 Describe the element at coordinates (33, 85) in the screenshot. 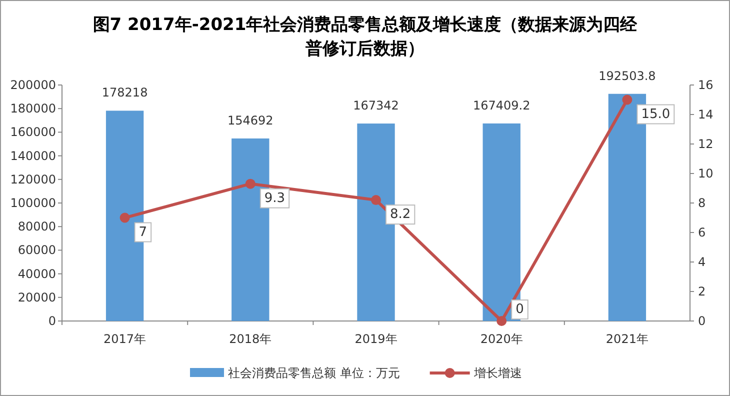

I see `y-tick-label: 200000` at that location.